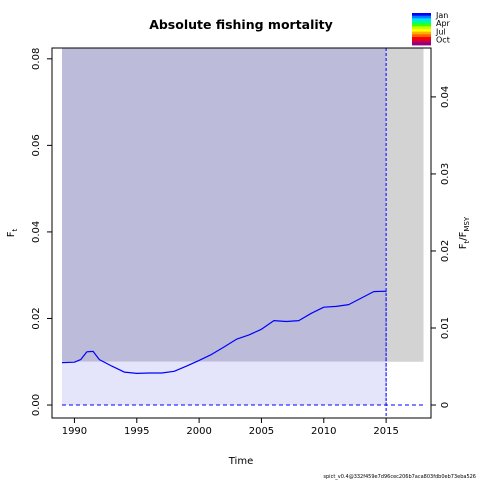 The image size is (480, 480). Describe the element at coordinates (36, 318) in the screenshot. I see `y-tick-label-1: 0.02` at that location.